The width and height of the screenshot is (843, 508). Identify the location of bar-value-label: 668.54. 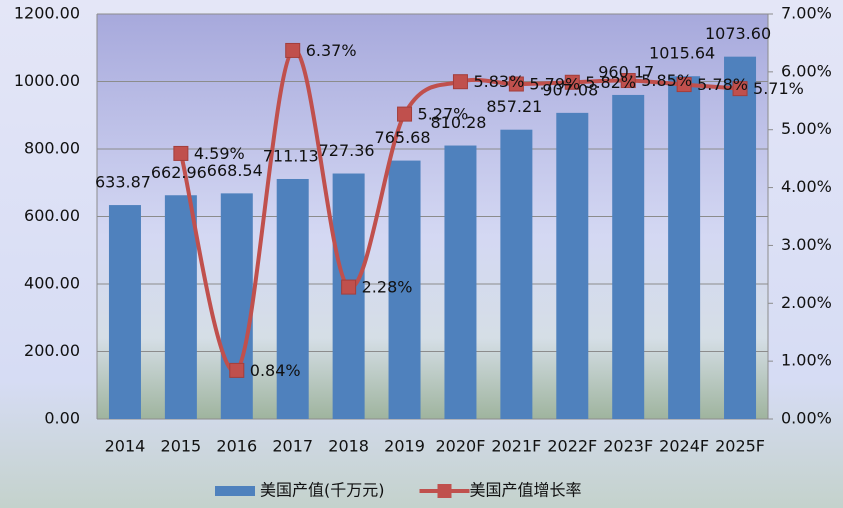
(235, 170).